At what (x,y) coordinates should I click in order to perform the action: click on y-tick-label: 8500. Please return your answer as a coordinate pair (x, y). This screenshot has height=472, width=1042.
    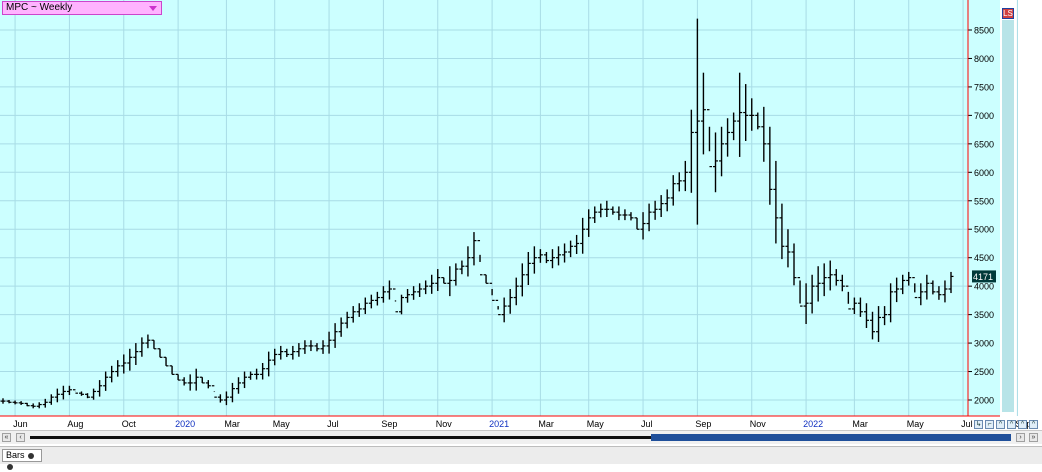
    Looking at the image, I should click on (984, 31).